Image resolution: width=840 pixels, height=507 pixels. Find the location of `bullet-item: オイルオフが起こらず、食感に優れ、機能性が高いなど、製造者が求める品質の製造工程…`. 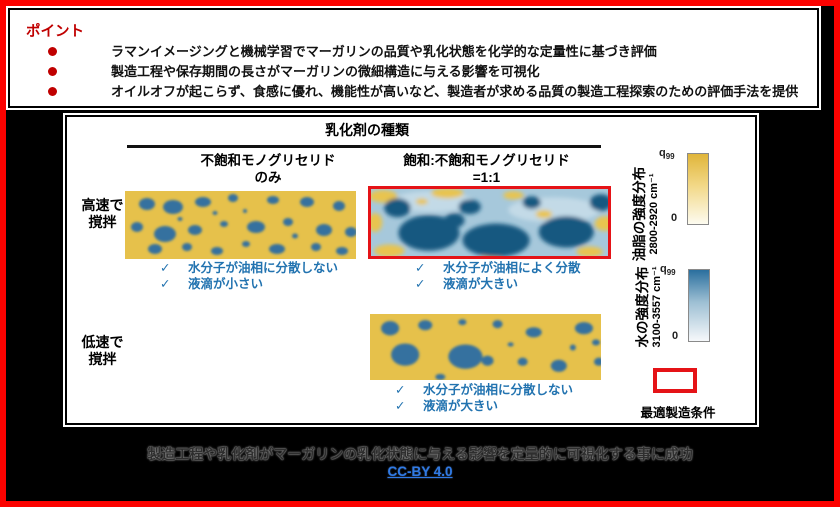

bullet-item: オイルオフが起こらず、食感に優れ、機能性が高いなど、製造者が求める品質の製造工程… is located at coordinates (413, 91).